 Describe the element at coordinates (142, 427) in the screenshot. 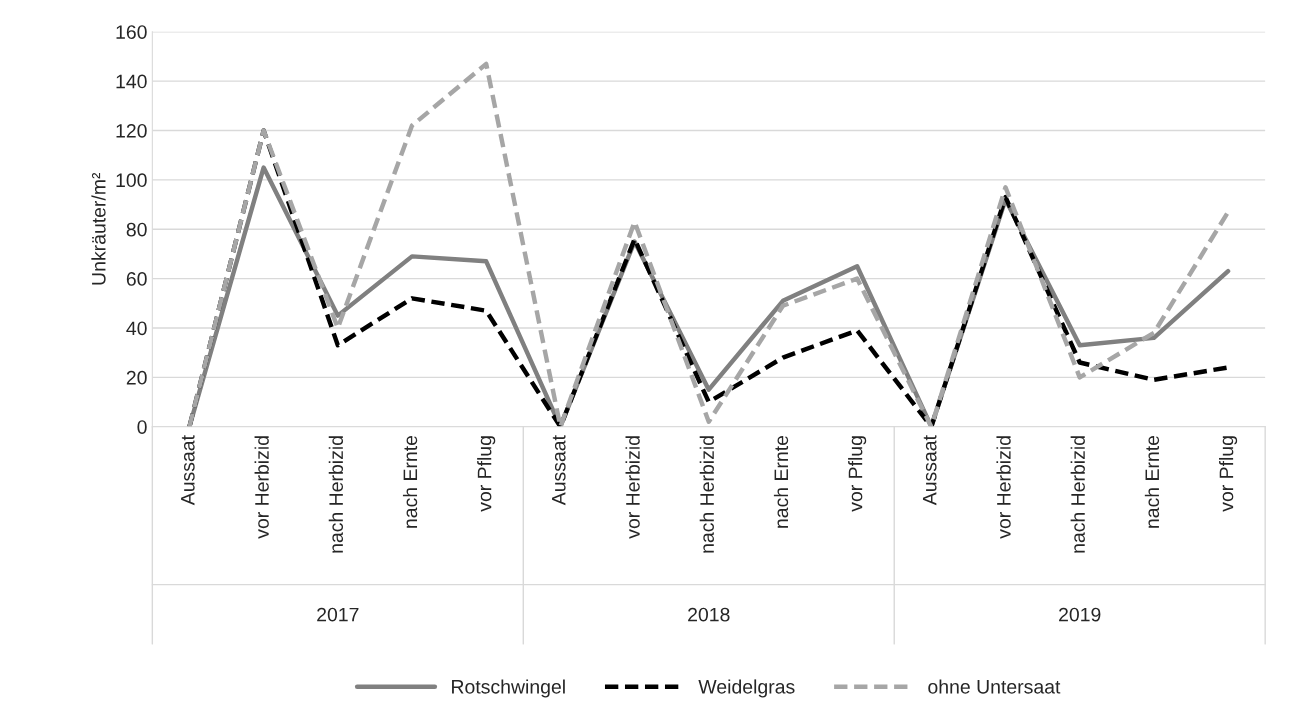

I see `y-tick-label: 0` at that location.